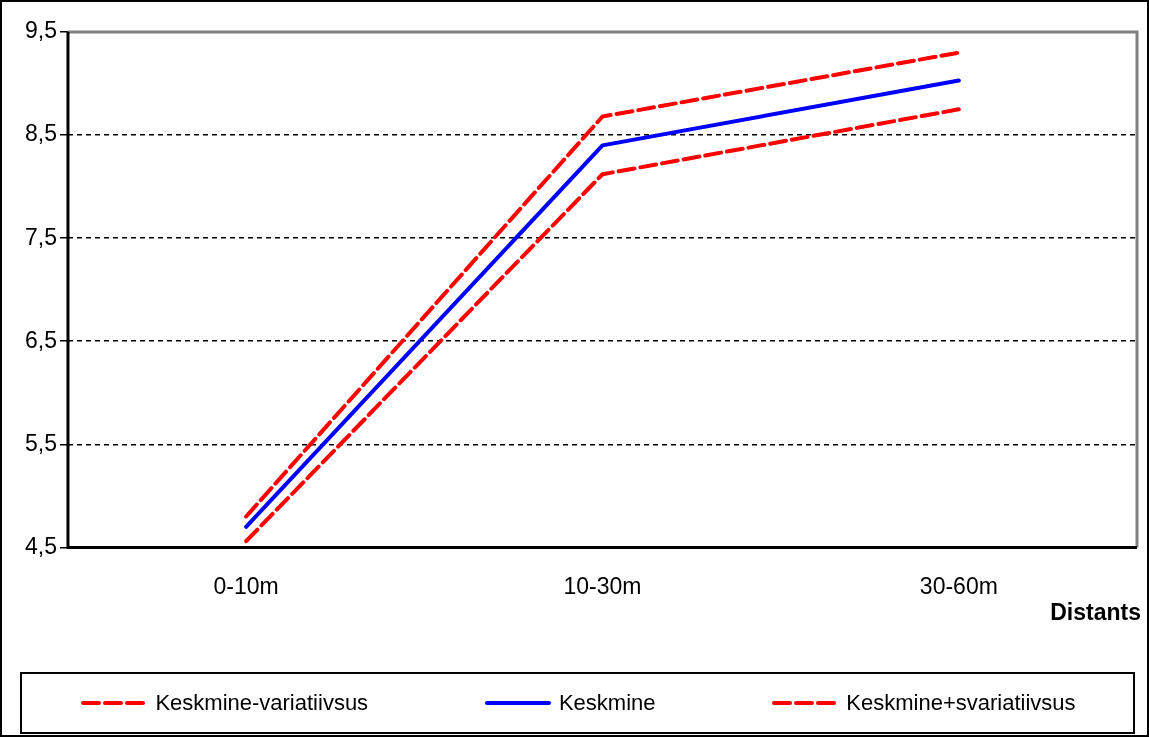 The image size is (1149, 737). What do you see at coordinates (40, 236) in the screenshot?
I see `y-tick-label: 7,5` at bounding box center [40, 236].